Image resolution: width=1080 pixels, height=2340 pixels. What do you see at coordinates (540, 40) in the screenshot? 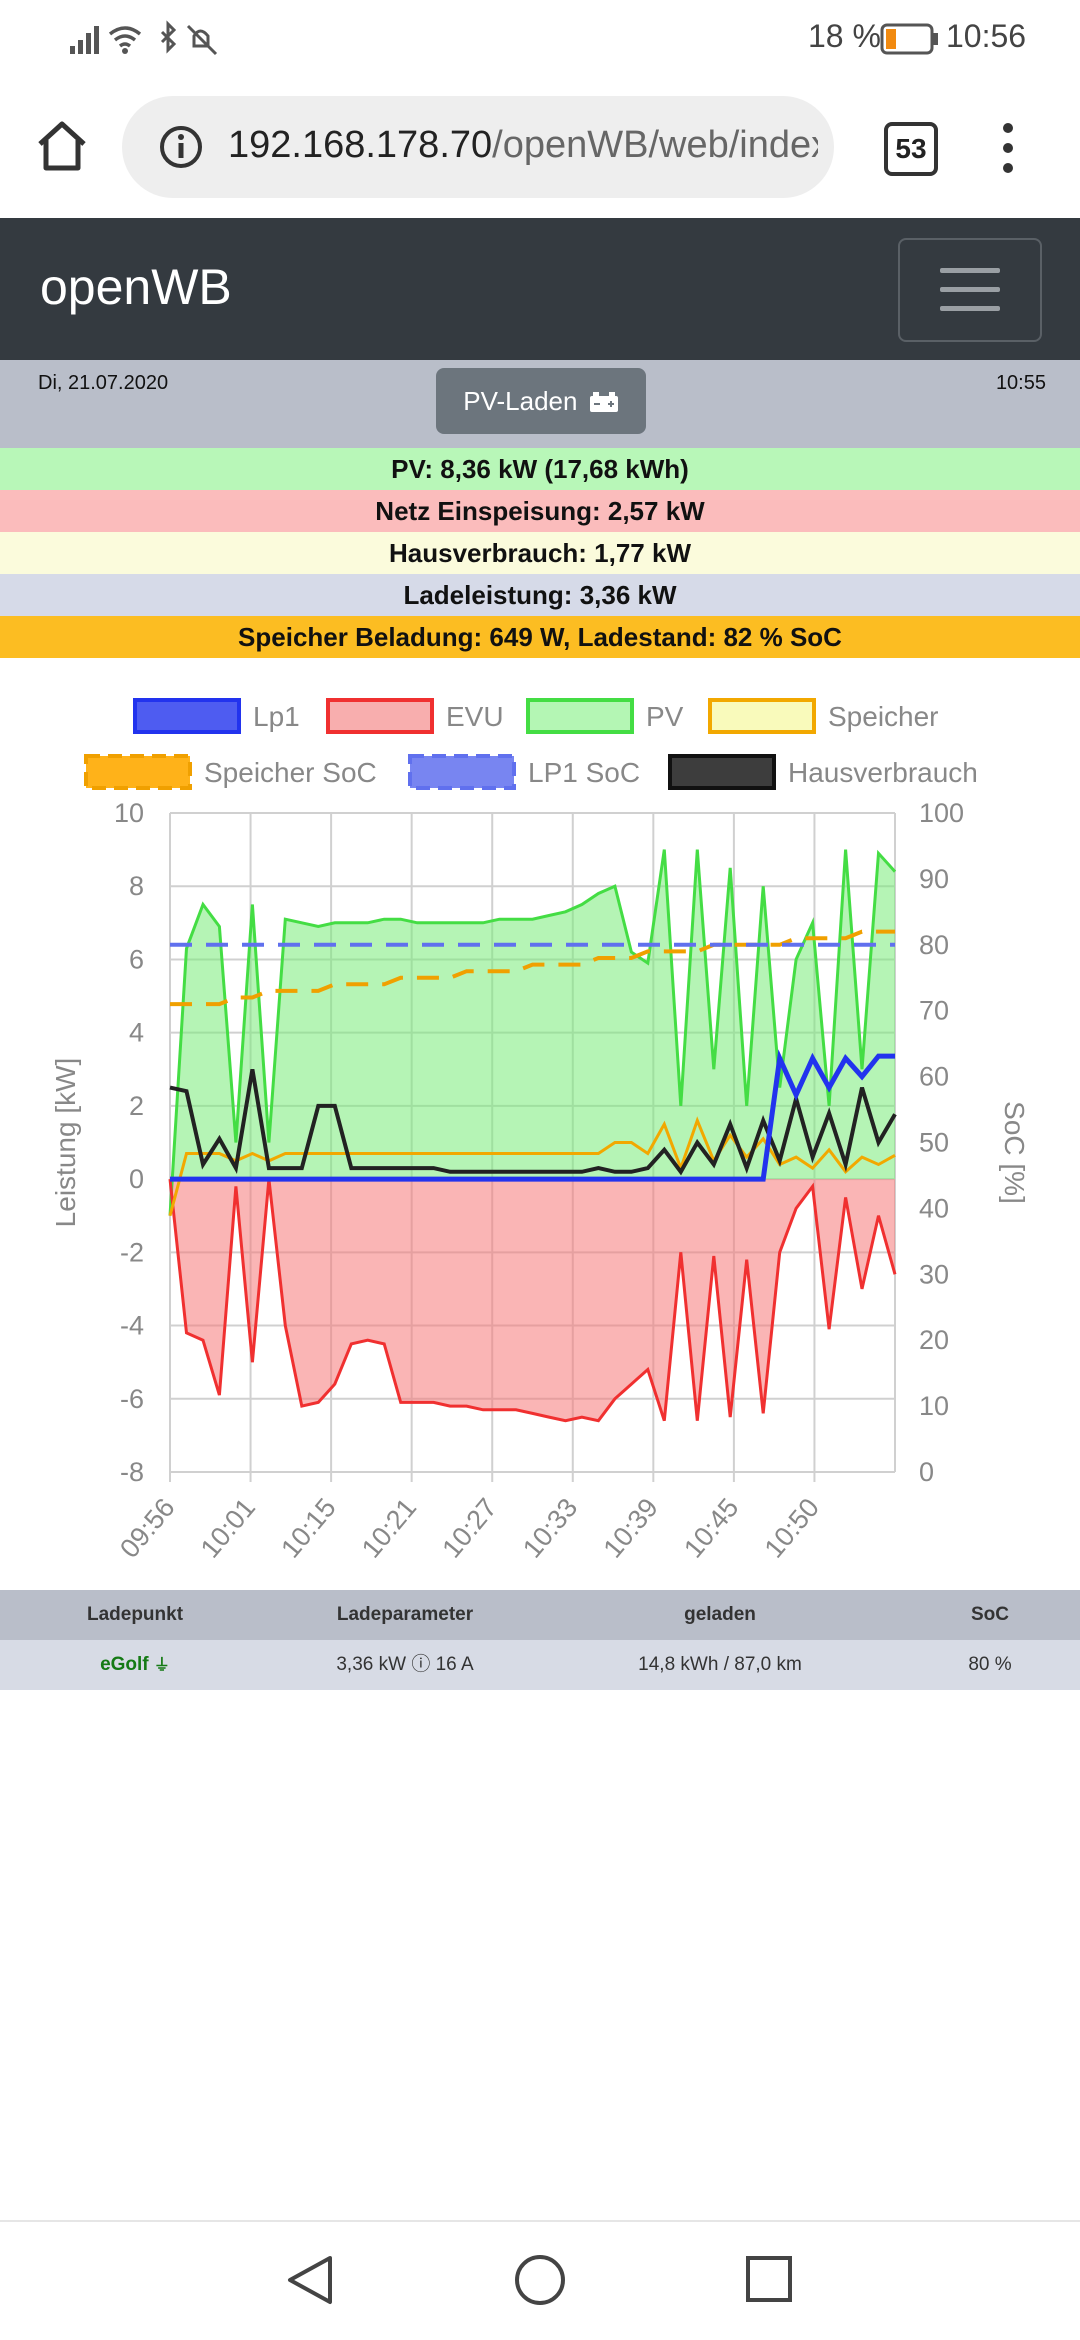
I see `status-bar: 18 % 10:56` at bounding box center [540, 40].